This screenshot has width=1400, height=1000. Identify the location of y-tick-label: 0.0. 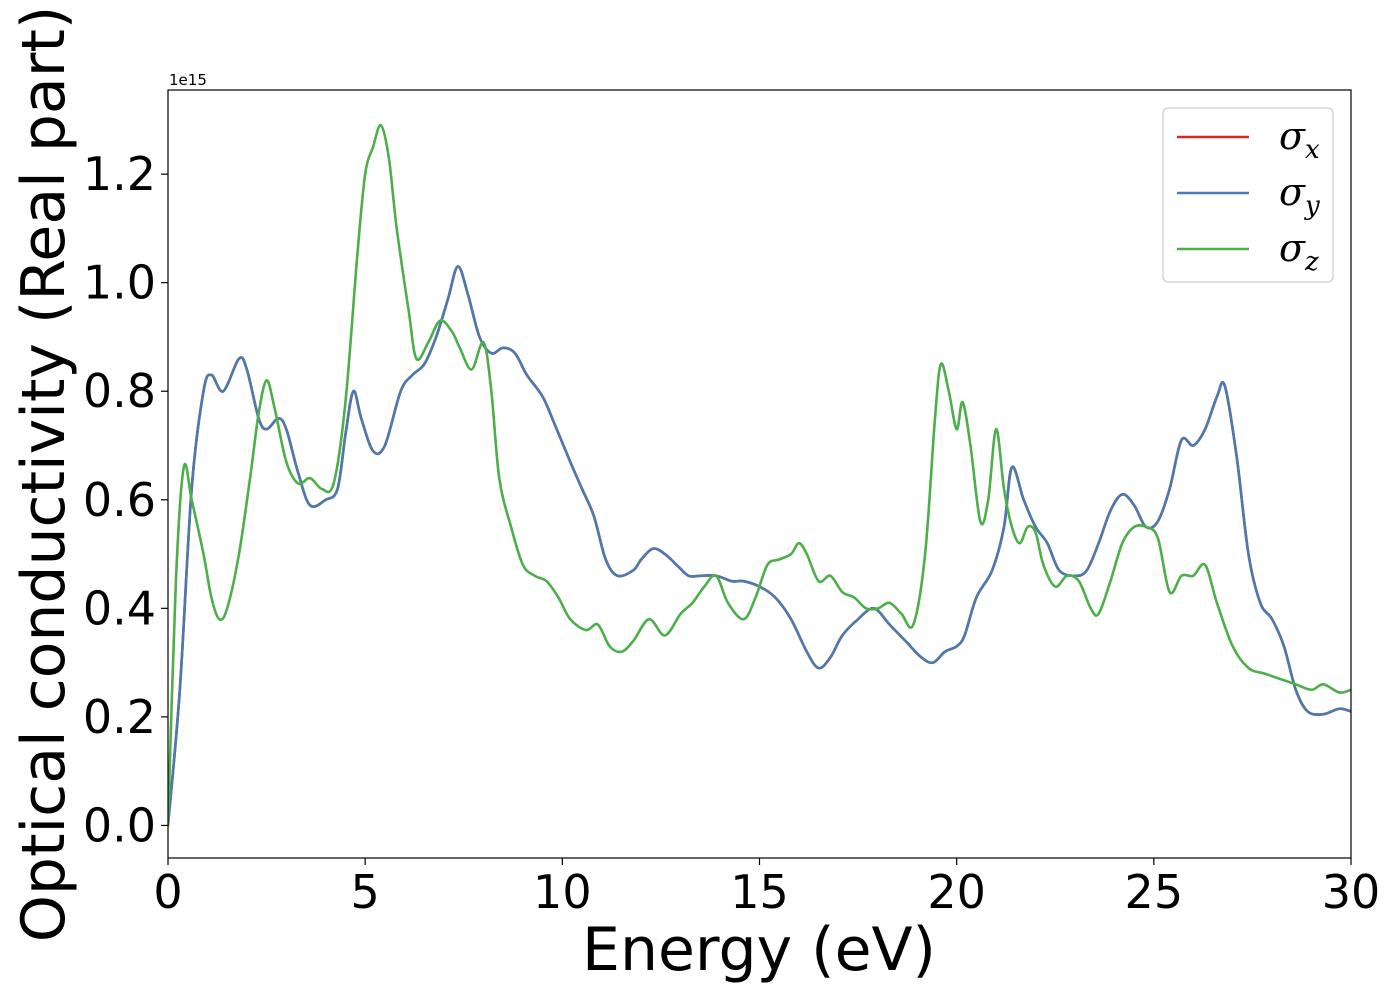
(119, 825).